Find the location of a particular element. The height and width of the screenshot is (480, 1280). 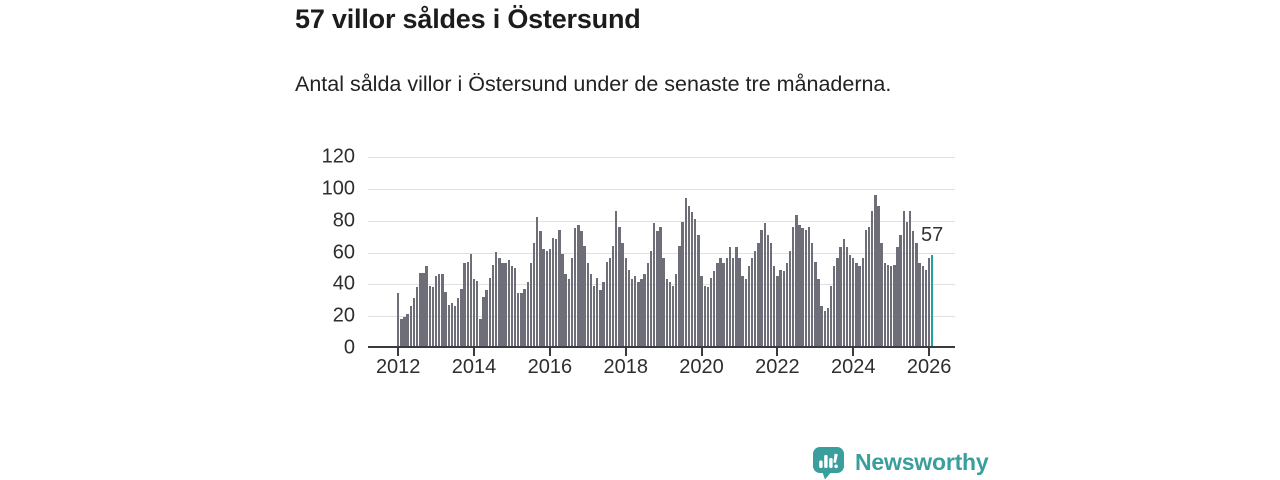

x-axis-tick-label: 2018 is located at coordinates (625, 367).